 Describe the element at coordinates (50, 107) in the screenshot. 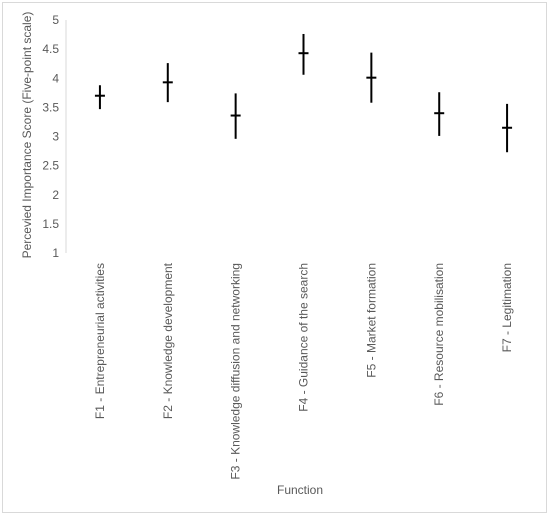

I see `y-tick-label: 3.5` at that location.